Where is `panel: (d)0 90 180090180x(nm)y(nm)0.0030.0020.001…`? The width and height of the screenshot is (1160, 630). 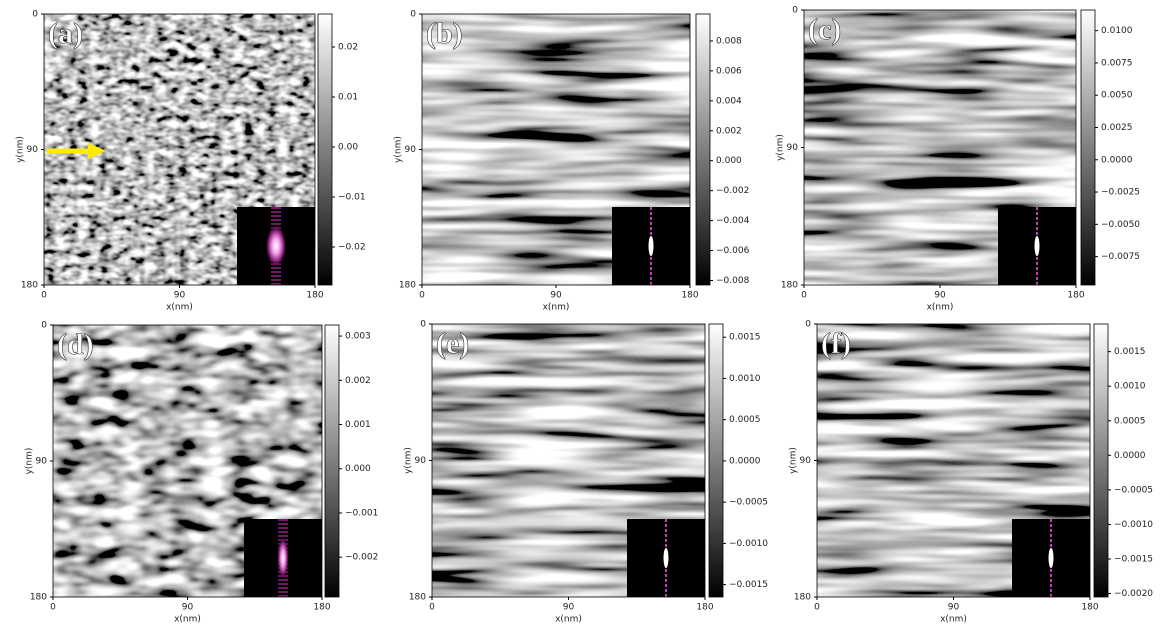
panel: (d)0 90 180090180x(nm)y(nm)0.0030.0020.001… is located at coordinates (202, 473).